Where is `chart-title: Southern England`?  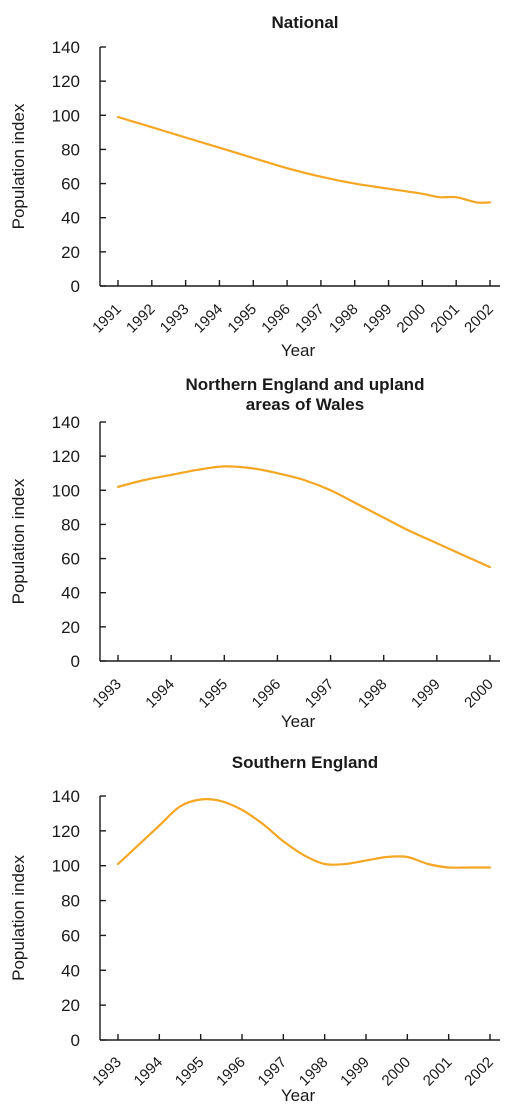
chart-title: Southern England is located at coordinates (305, 762).